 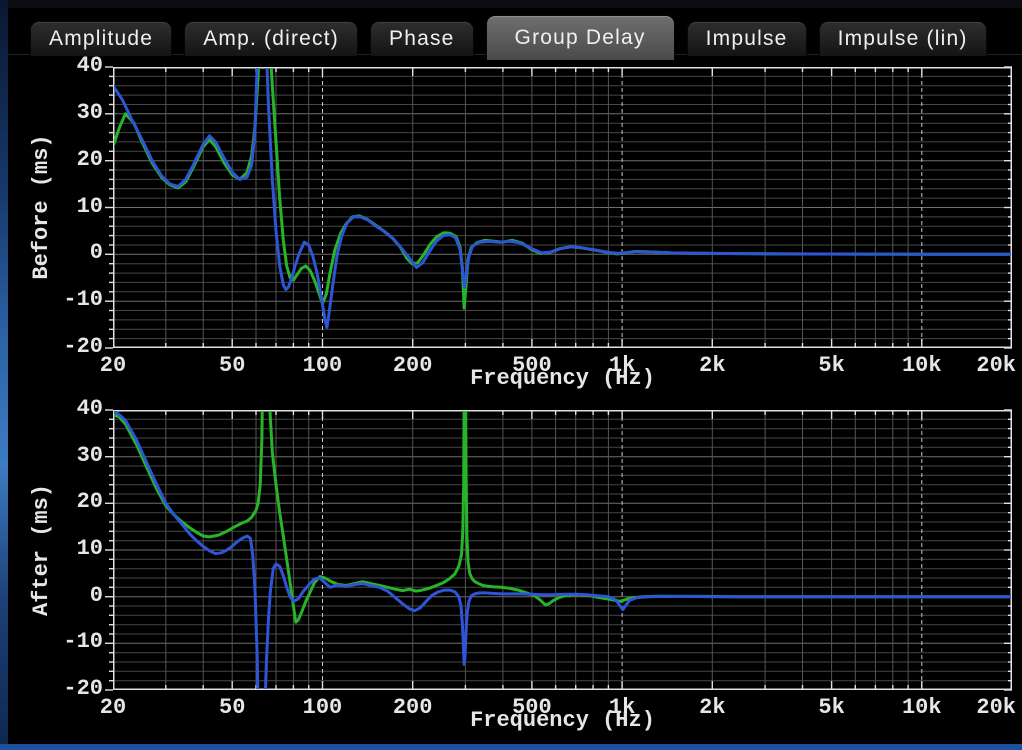 What do you see at coordinates (41, 207) in the screenshot?
I see `before-axis-title: Before (ms)` at bounding box center [41, 207].